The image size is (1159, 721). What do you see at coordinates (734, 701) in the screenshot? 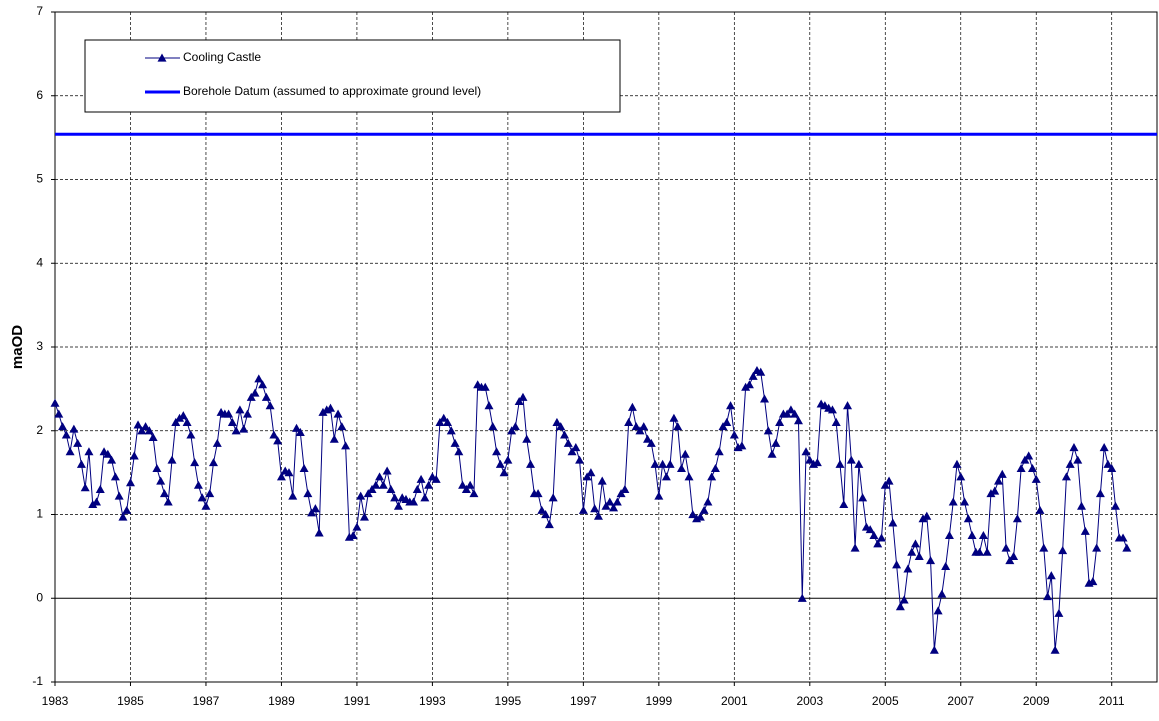
I see `x-tick-label: 2001` at bounding box center [734, 701].